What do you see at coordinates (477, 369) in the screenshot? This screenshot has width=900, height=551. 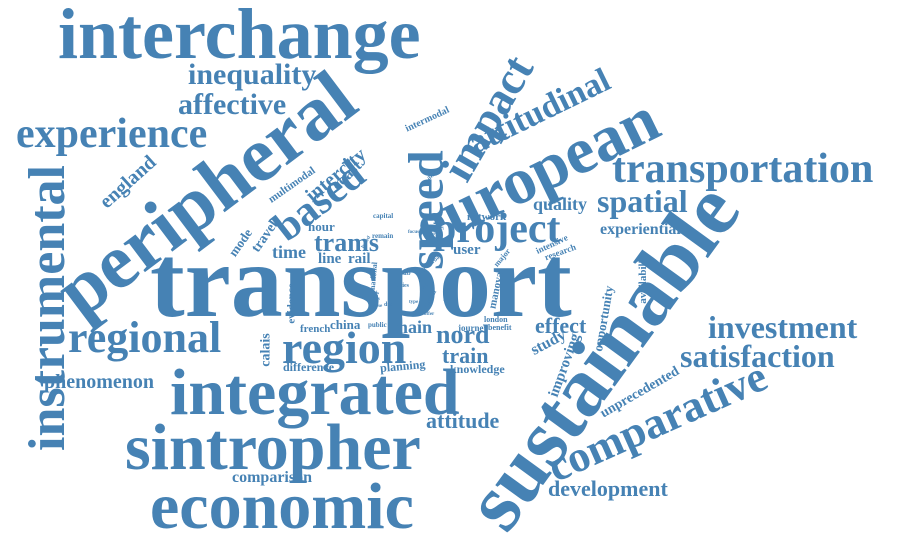 I see `word-knowledge: knowledge` at bounding box center [477, 369].